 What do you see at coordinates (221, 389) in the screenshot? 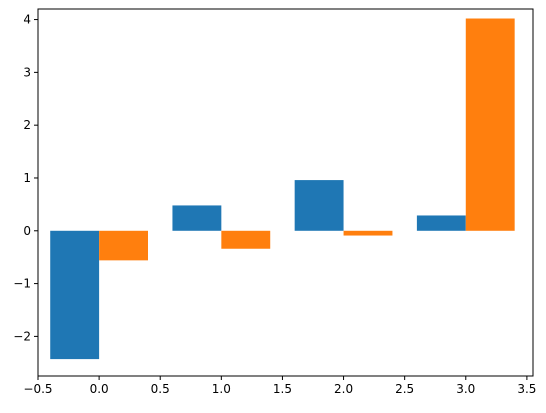
I see `x-tick-label: 1.0` at bounding box center [221, 389].